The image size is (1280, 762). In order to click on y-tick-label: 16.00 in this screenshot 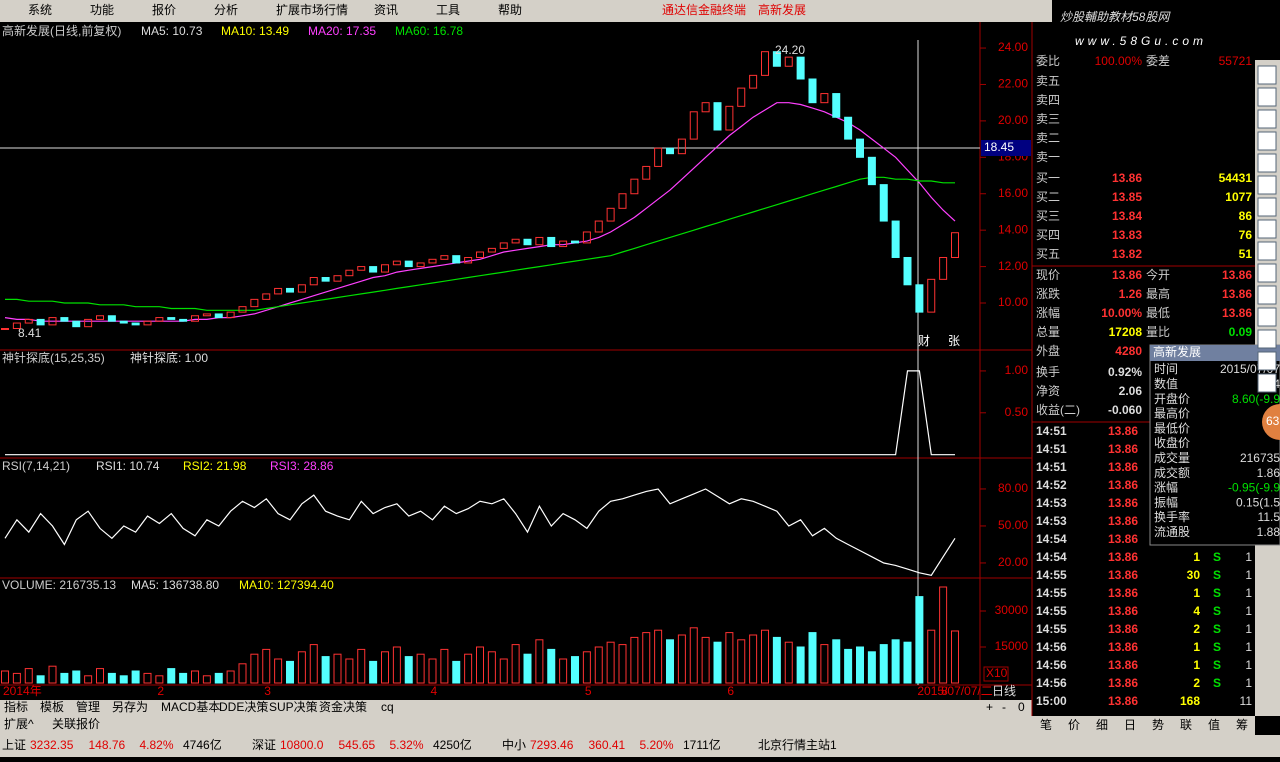, I will do `click(1013, 193)`.